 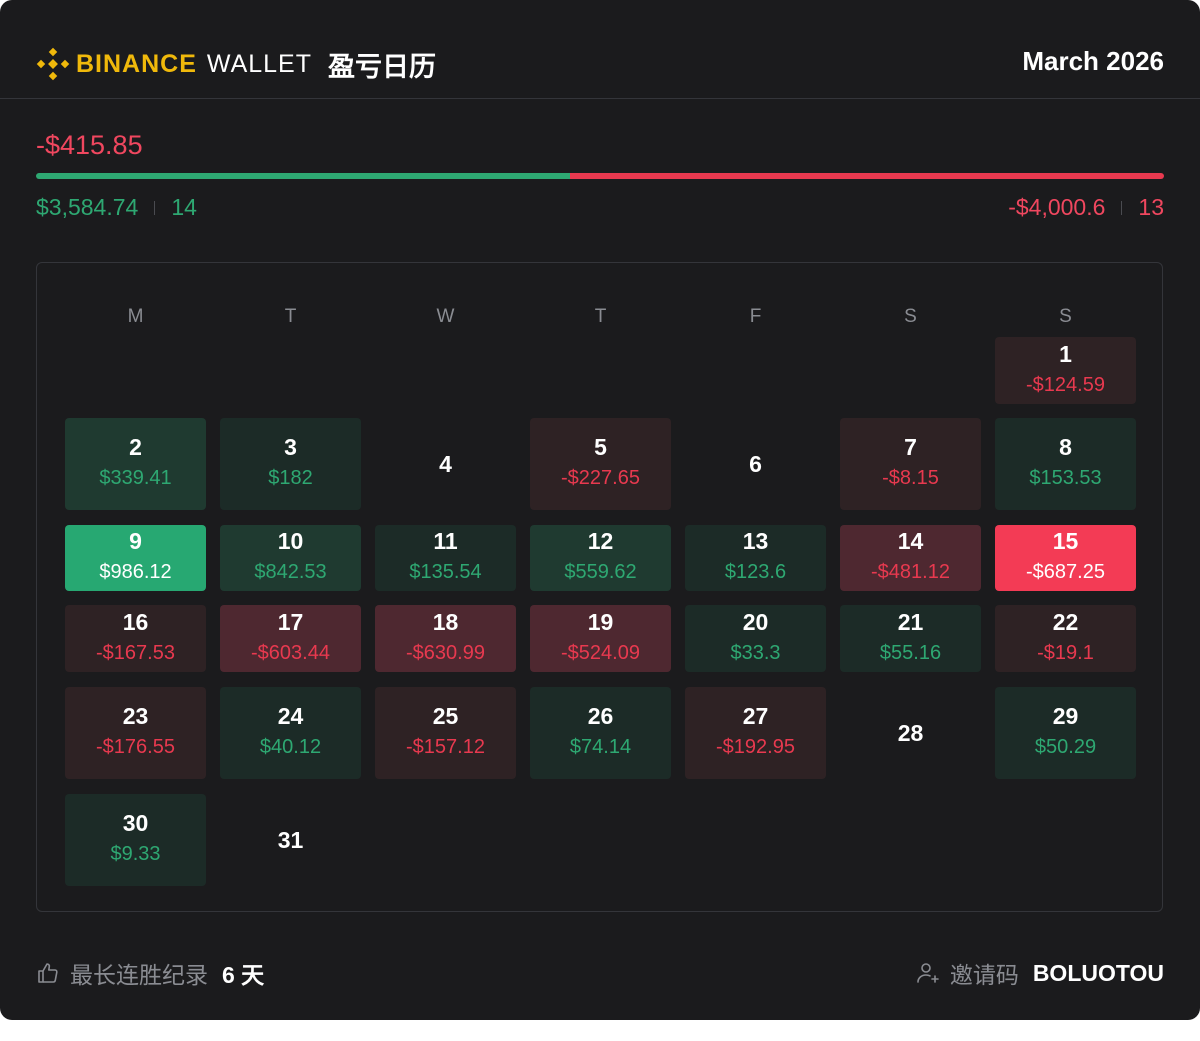 What do you see at coordinates (53, 64) in the screenshot?
I see `binance-logo-icon` at bounding box center [53, 64].